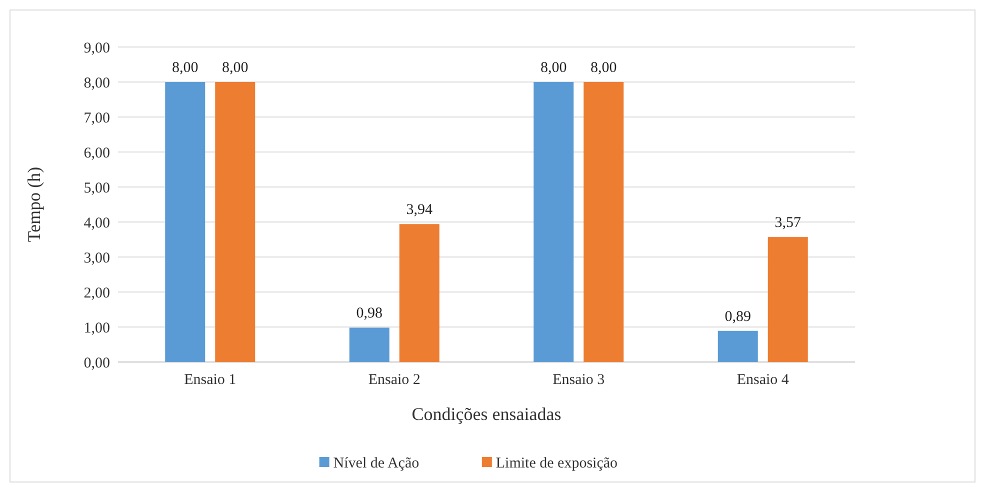  What do you see at coordinates (97, 188) in the screenshot?
I see `y-tick-label: 5,00` at bounding box center [97, 188].